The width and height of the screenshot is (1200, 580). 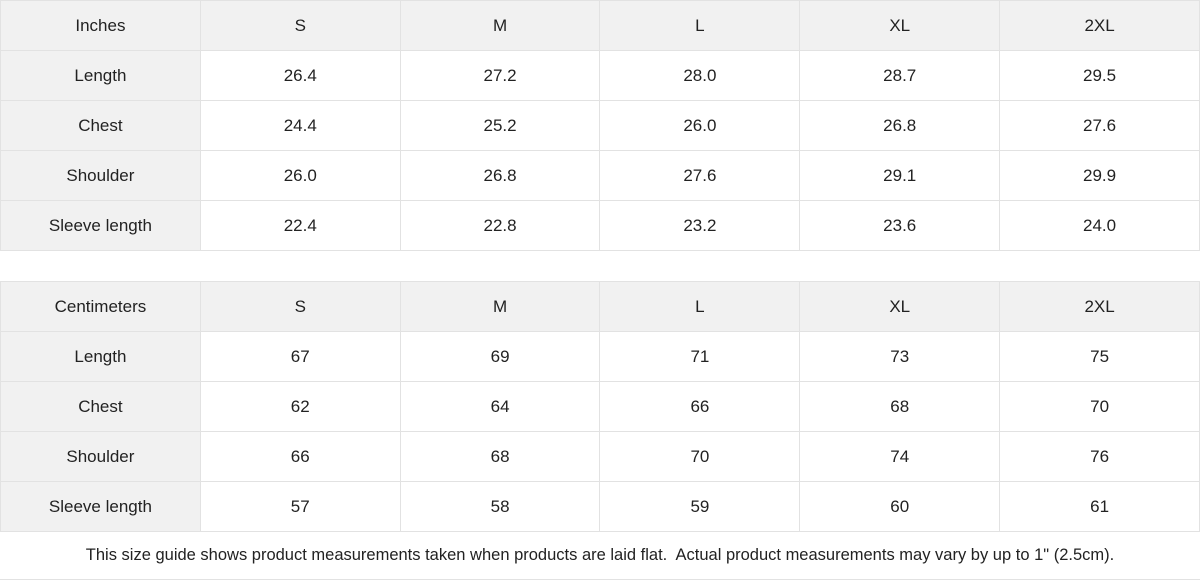 I want to click on measurement-cell: 61, so click(x=1099, y=506).